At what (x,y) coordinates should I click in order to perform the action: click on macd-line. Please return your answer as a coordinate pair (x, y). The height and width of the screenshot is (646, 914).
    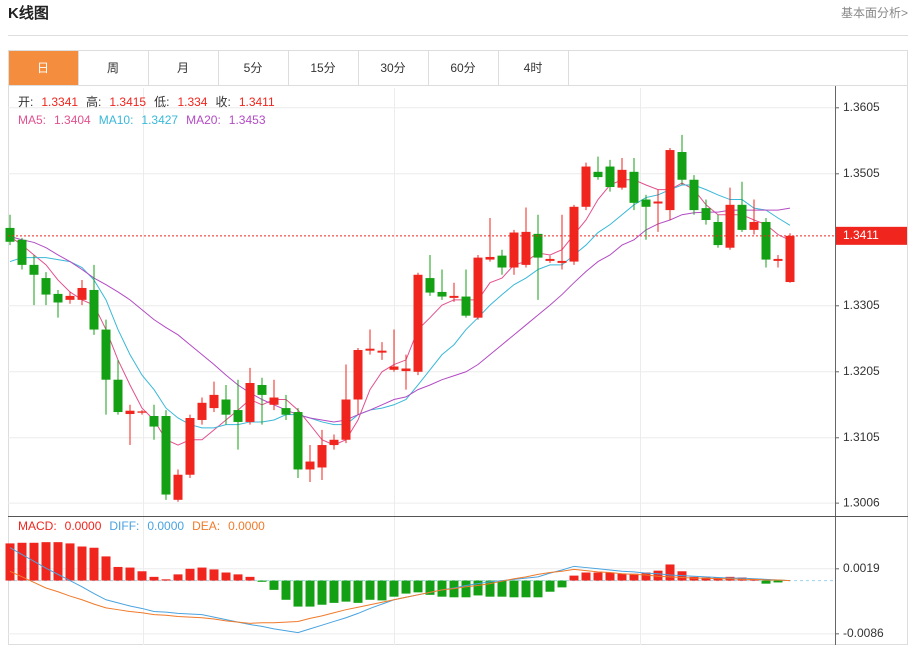
    Looking at the image, I should click on (400, 590).